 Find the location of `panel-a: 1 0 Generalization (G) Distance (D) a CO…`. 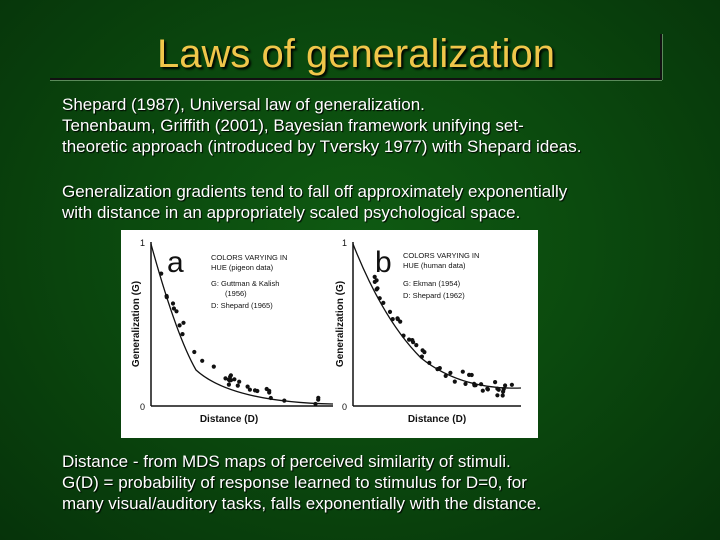

panel-a: 1 0 Generalization (G) Distance (D) a CO… is located at coordinates (232, 331).